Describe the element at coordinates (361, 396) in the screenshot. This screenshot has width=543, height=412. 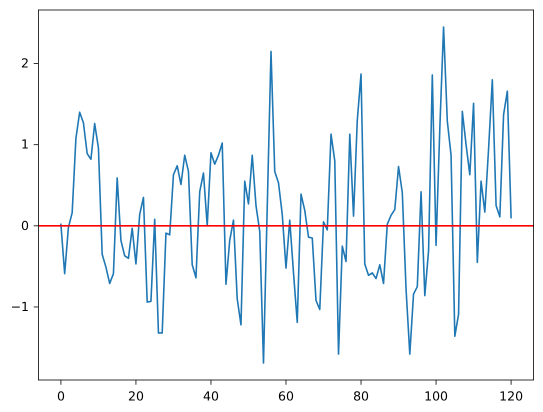
I see `x-tick-label: 80` at that location.